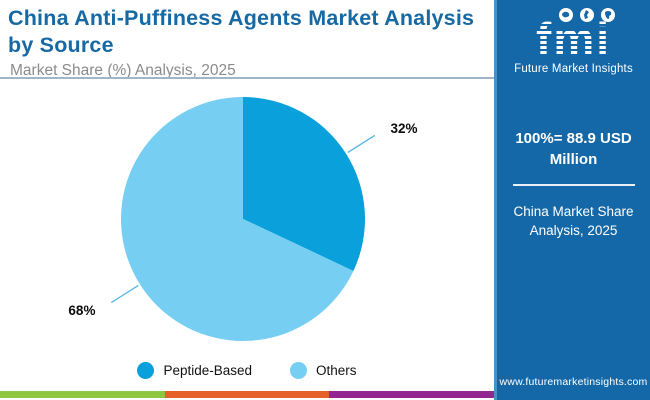  Describe the element at coordinates (123, 70) in the screenshot. I see `page-subtitle: Market Share (%) Analysis, 2025` at that location.